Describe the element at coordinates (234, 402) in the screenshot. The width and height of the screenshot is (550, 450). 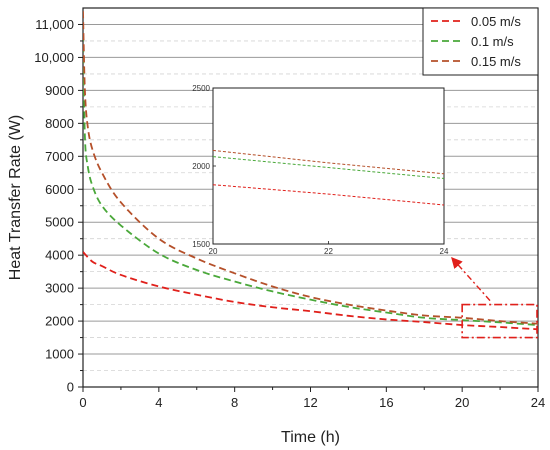
I see `x-tick-label: 8` at that location.